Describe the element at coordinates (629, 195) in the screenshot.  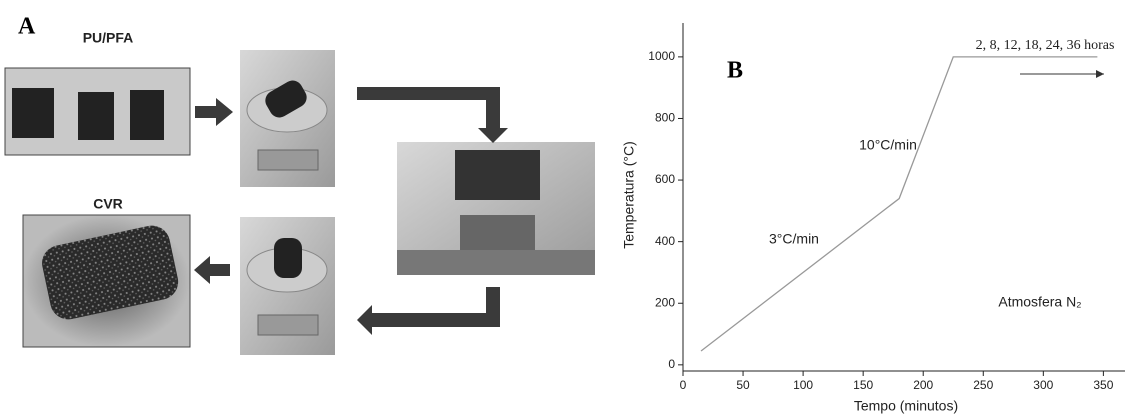
I see `y-axis-title: Temperatura (°C)` at that location.